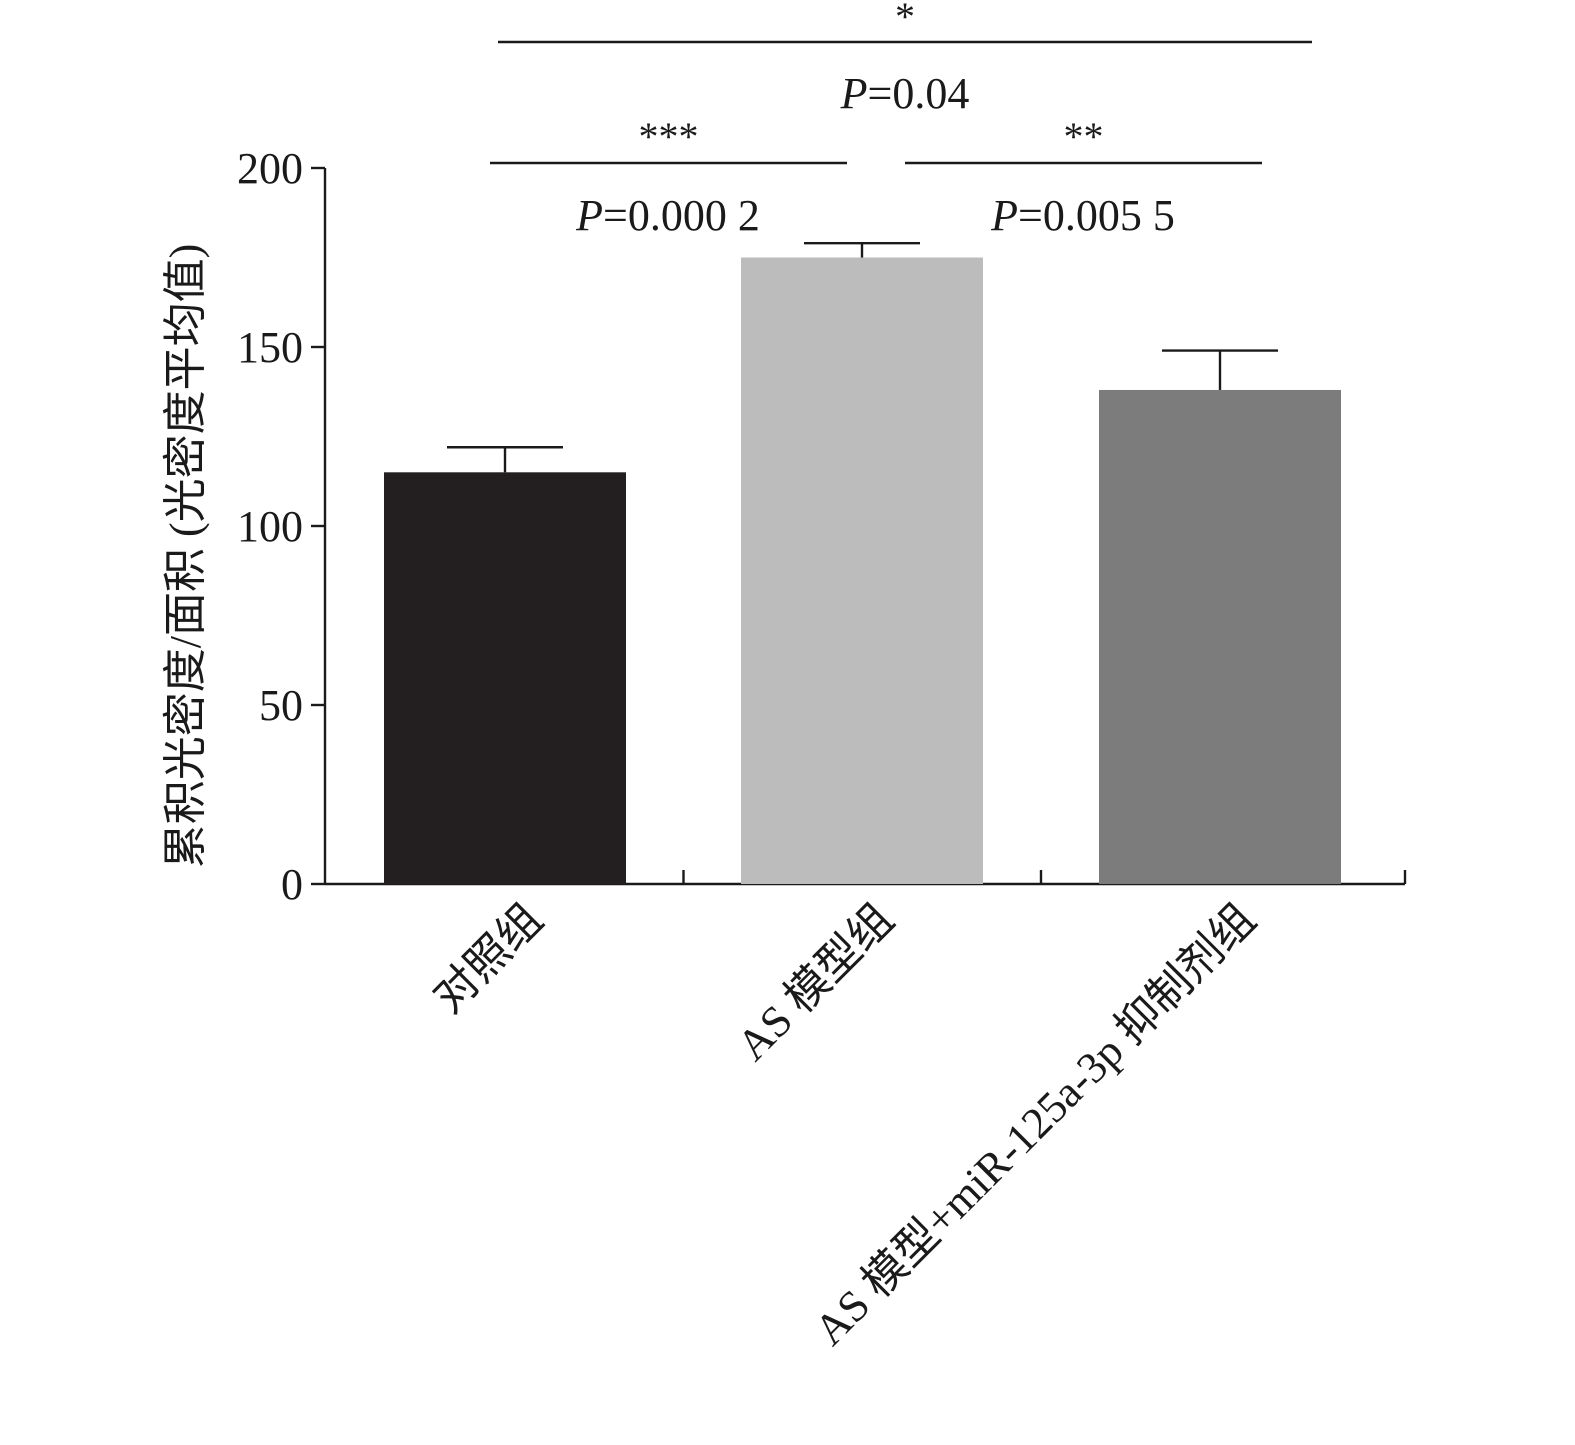 The image size is (1575, 1445). What do you see at coordinates (901, 120) in the screenshot?
I see `significance-group: ***P=0.000 2**P=0.005 5*P=0.04` at bounding box center [901, 120].